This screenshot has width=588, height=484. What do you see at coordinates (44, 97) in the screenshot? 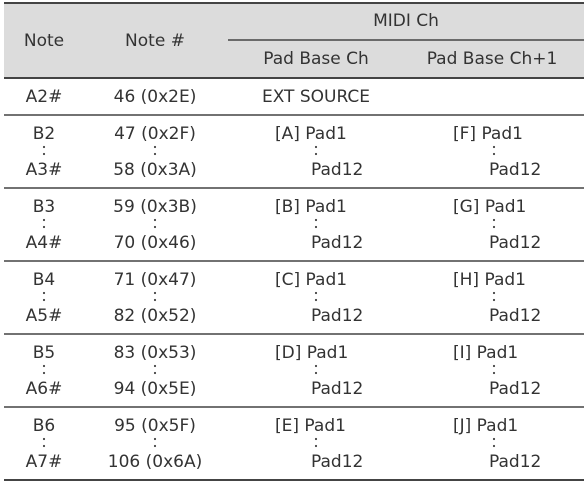
I see `cell: A2#` at bounding box center [44, 97].